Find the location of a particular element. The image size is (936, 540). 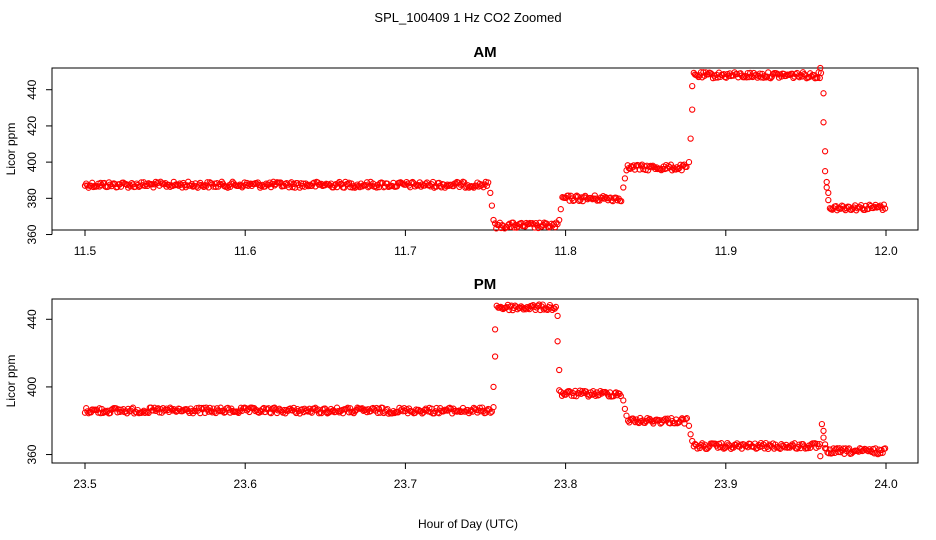

panel-am-y-tick-label: 420 is located at coordinates (32, 126).